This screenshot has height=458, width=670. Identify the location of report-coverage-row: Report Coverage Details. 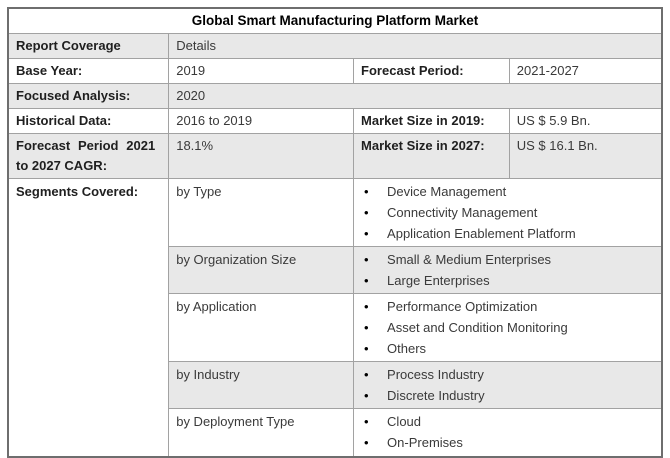
(335, 46).